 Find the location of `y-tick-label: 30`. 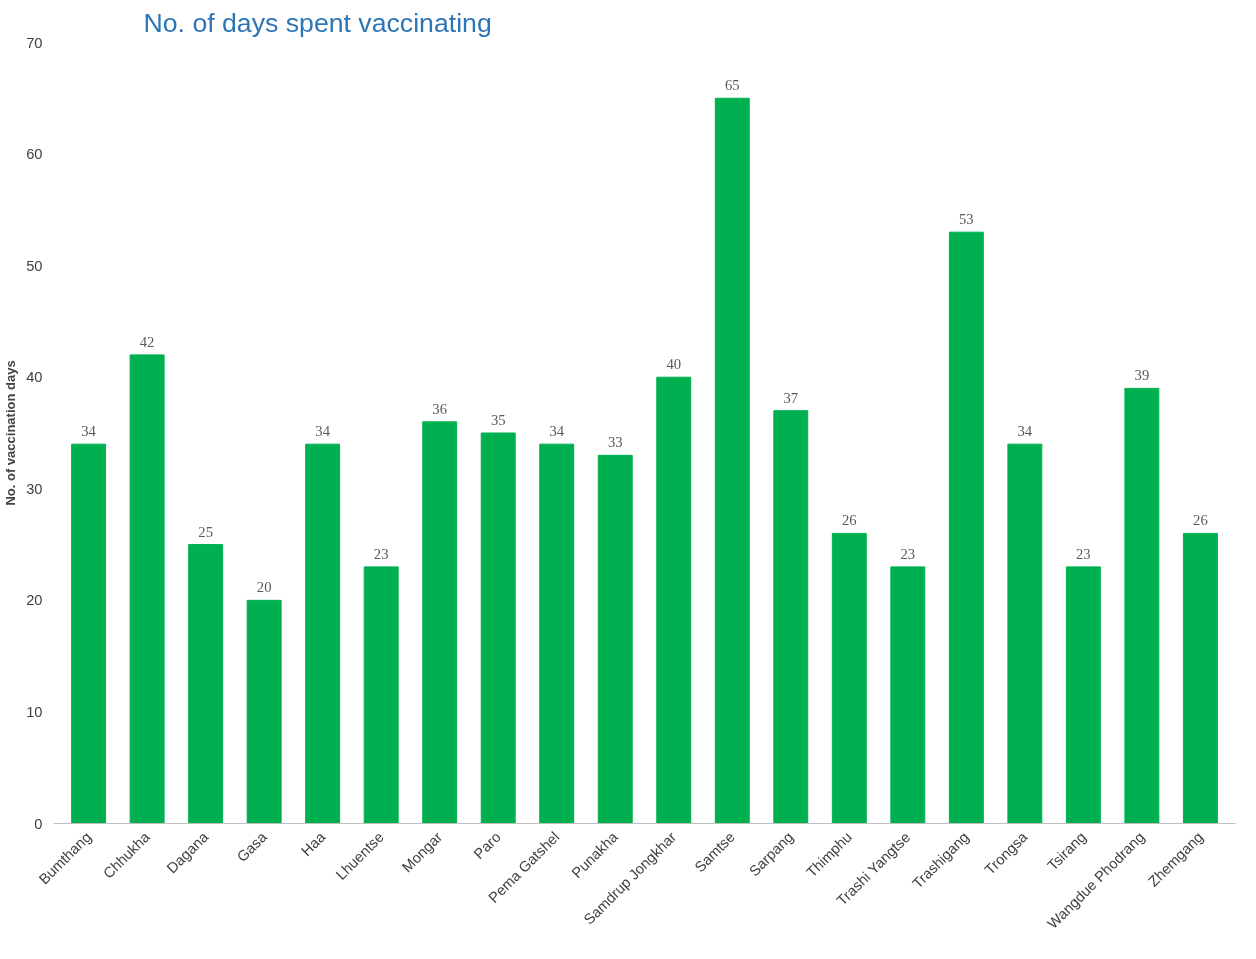

y-tick-label: 30 is located at coordinates (34, 488).